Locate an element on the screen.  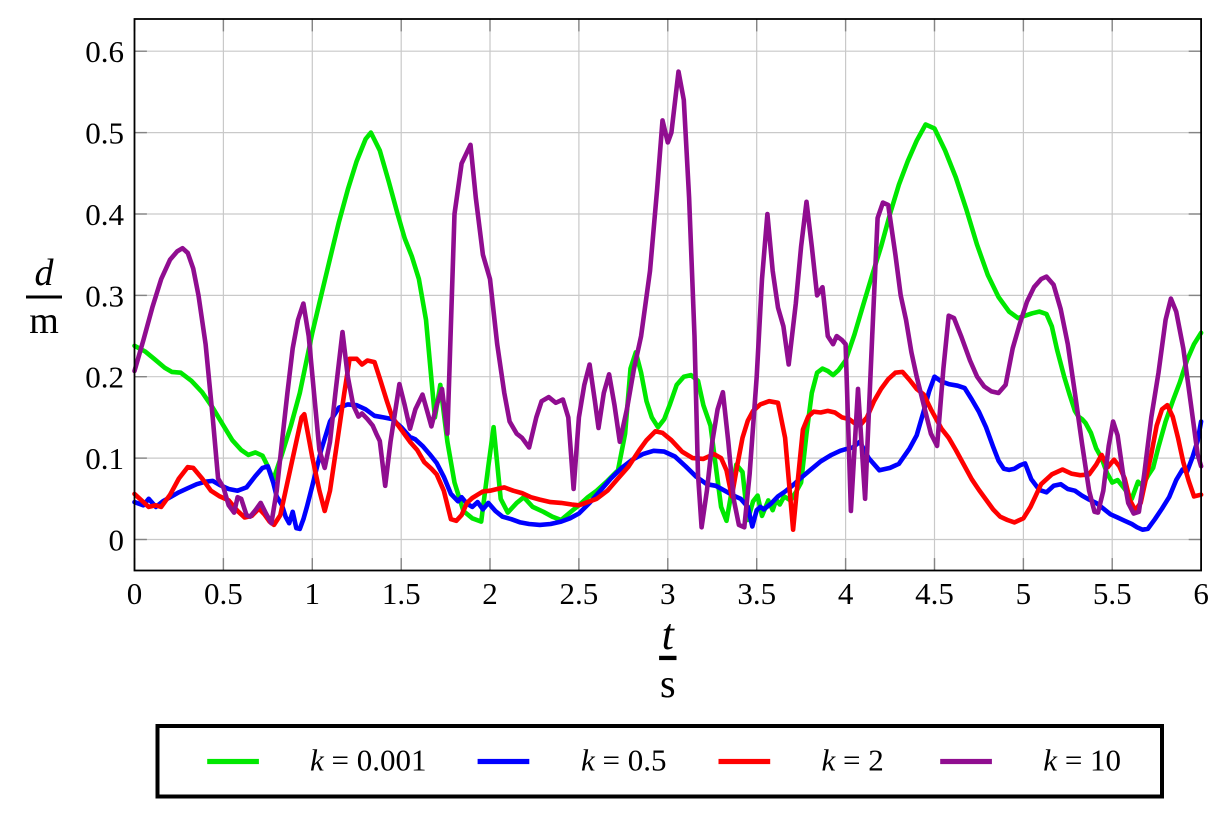
svg-text: 4 is located at coordinates (846, 593).